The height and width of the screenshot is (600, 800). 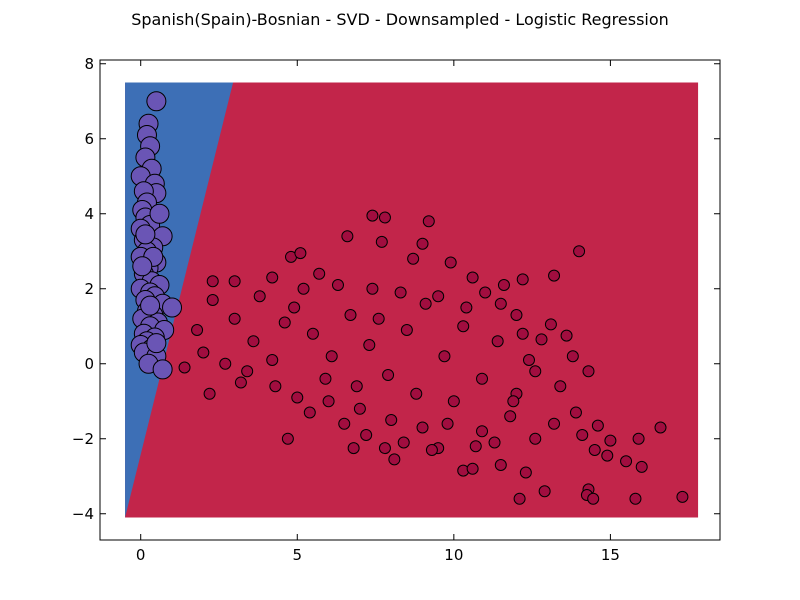 I want to click on y-tick-label: 6, so click(x=89, y=139).